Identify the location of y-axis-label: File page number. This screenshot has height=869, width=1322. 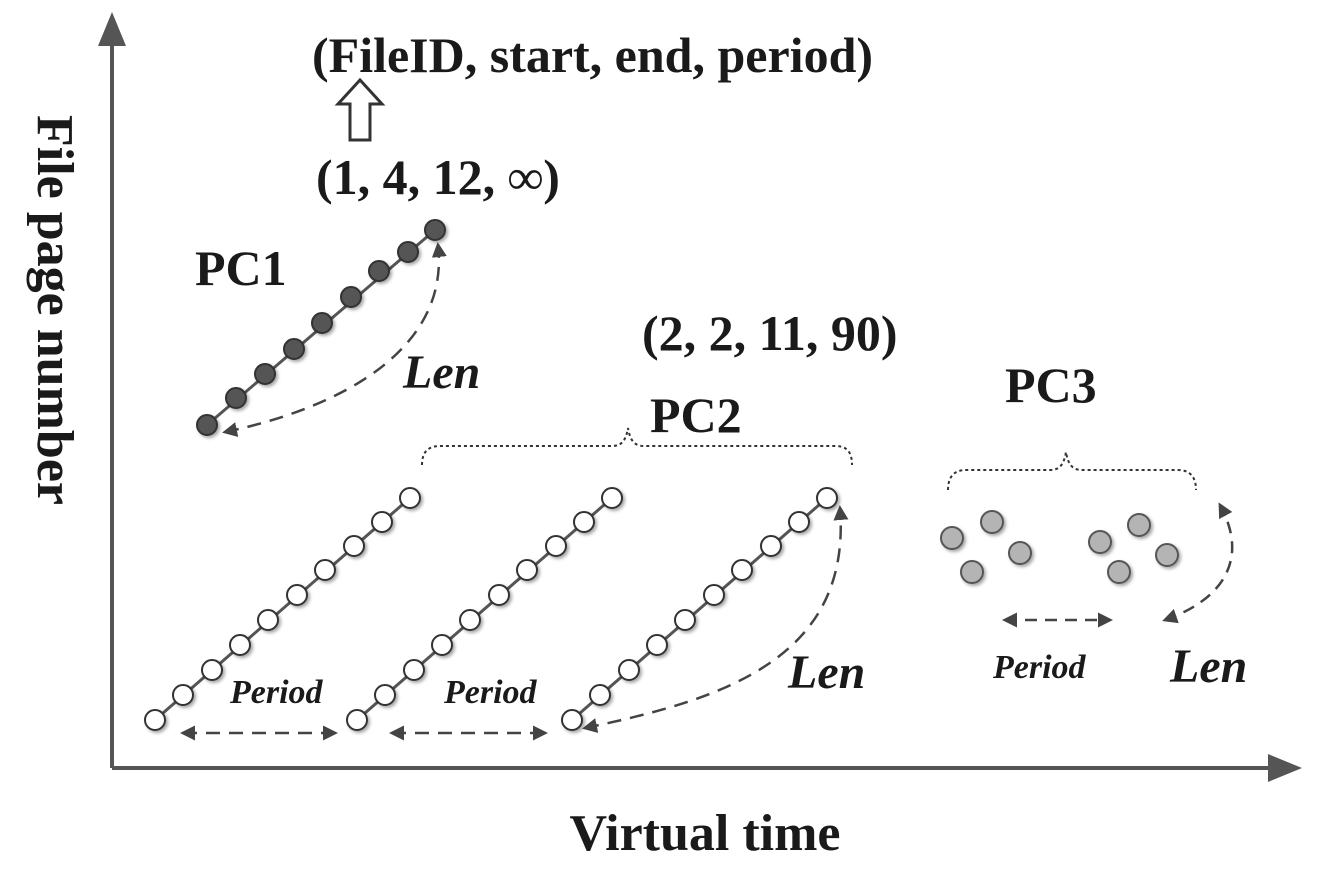
(54, 310).